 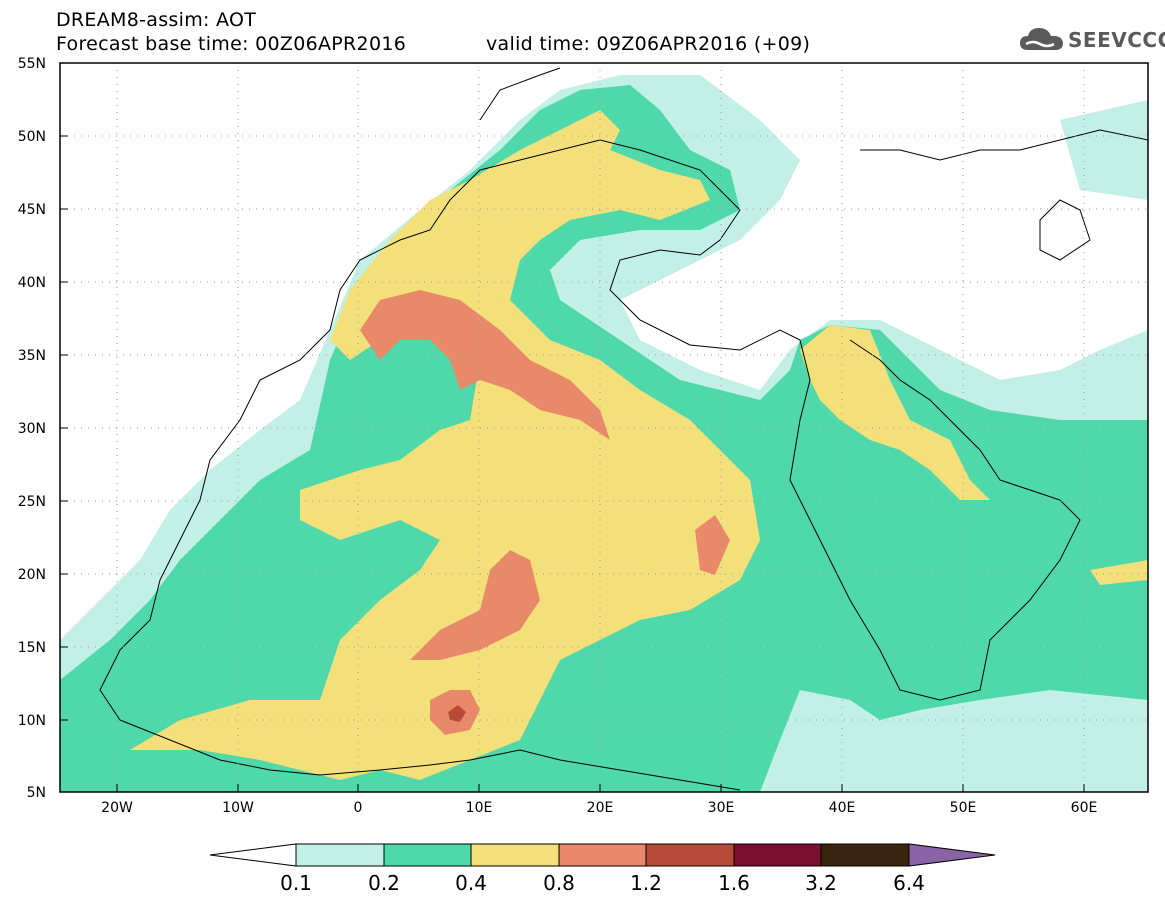 I want to click on lon-label: 10E, so click(x=479, y=808).